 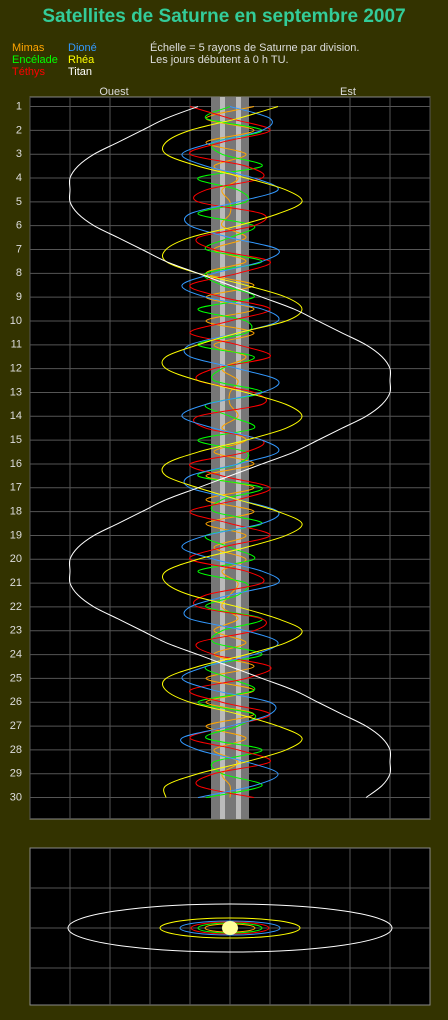 I want to click on y-tick-label: 29, so click(x=16, y=774).